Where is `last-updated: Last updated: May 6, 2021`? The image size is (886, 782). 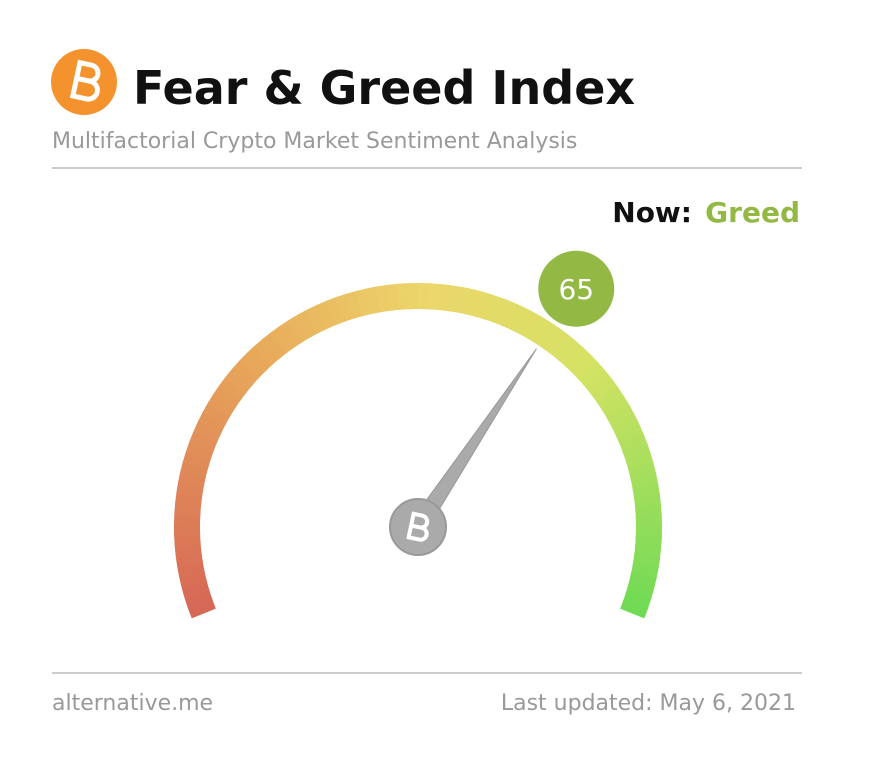
last-updated: Last updated: May 6, 2021 is located at coordinates (648, 703).